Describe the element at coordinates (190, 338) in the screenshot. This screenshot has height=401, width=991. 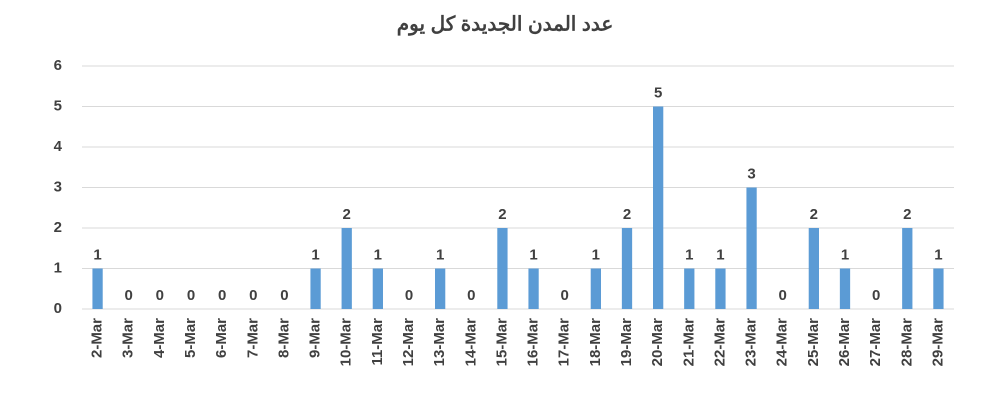
I see `x-tick-label: 5-Mar` at that location.